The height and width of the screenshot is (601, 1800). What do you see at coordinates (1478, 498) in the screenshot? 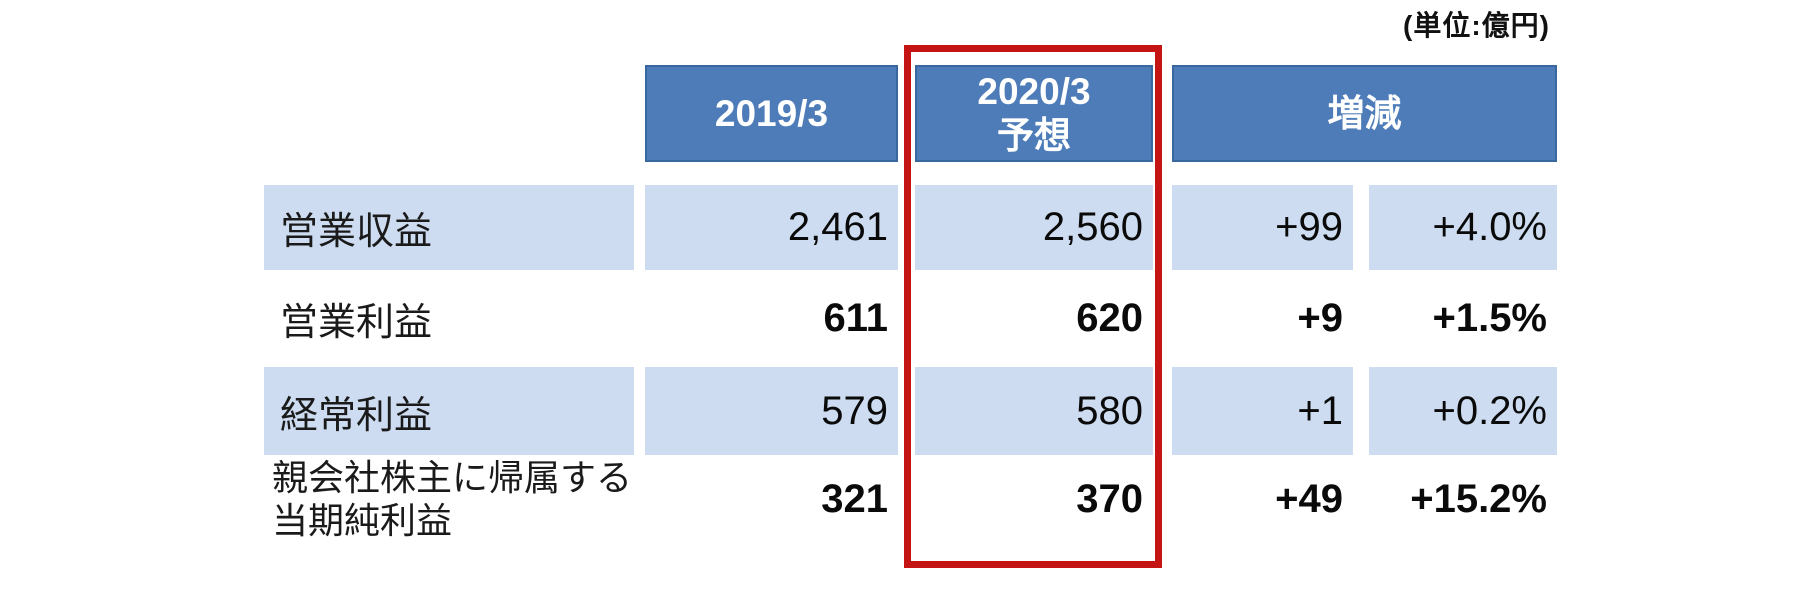
I see `net-income-change-percent: +15.2%` at bounding box center [1478, 498].